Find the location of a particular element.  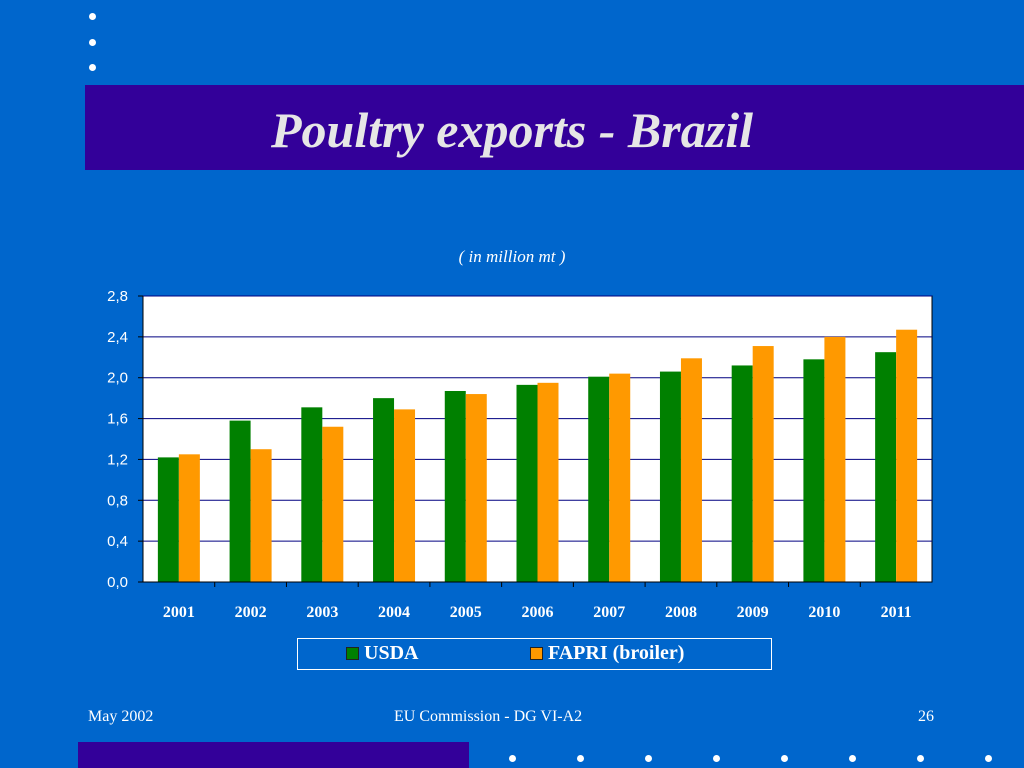

legend-swatch-usda is located at coordinates (352, 653).